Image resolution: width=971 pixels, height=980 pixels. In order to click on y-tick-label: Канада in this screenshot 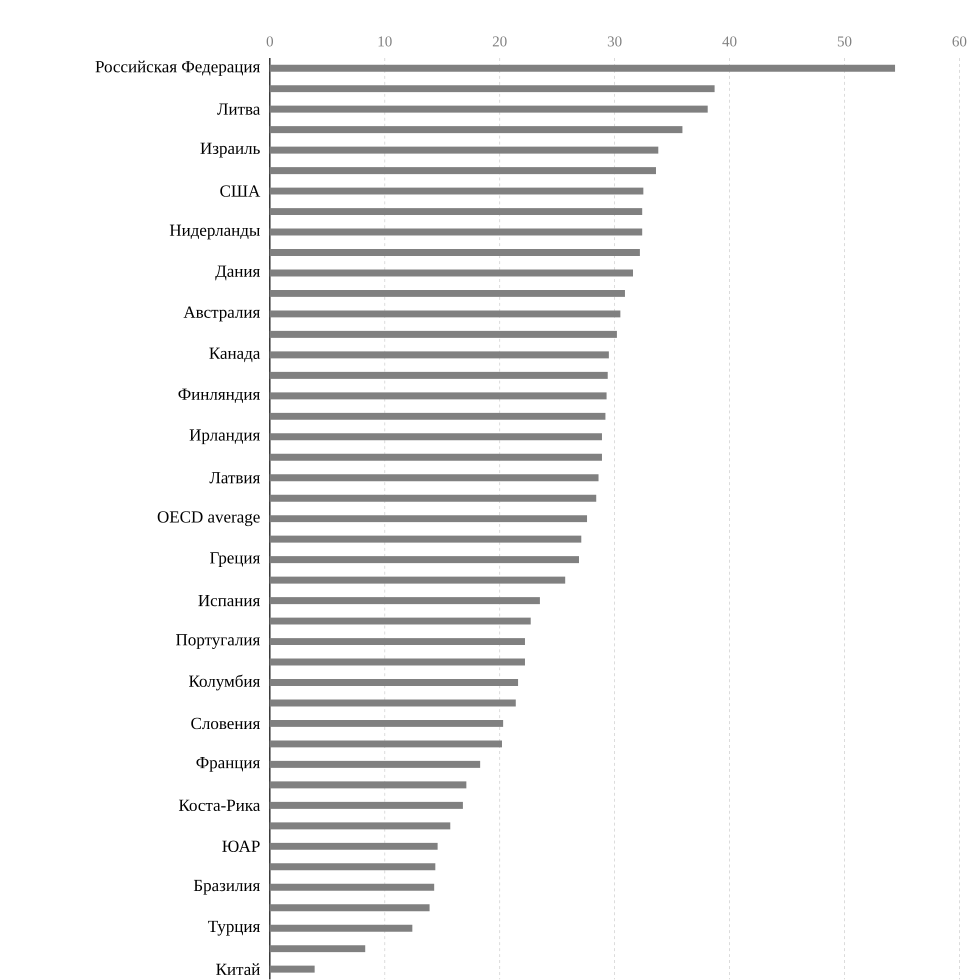, I will do `click(234, 355)`.